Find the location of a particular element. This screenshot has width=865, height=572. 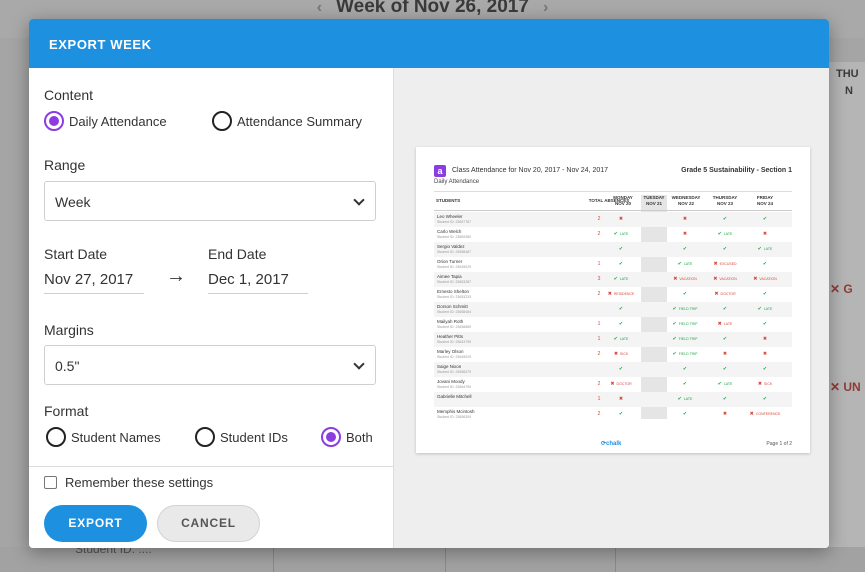

remember-settings-checkbox: Remember these settings is located at coordinates (128, 482).